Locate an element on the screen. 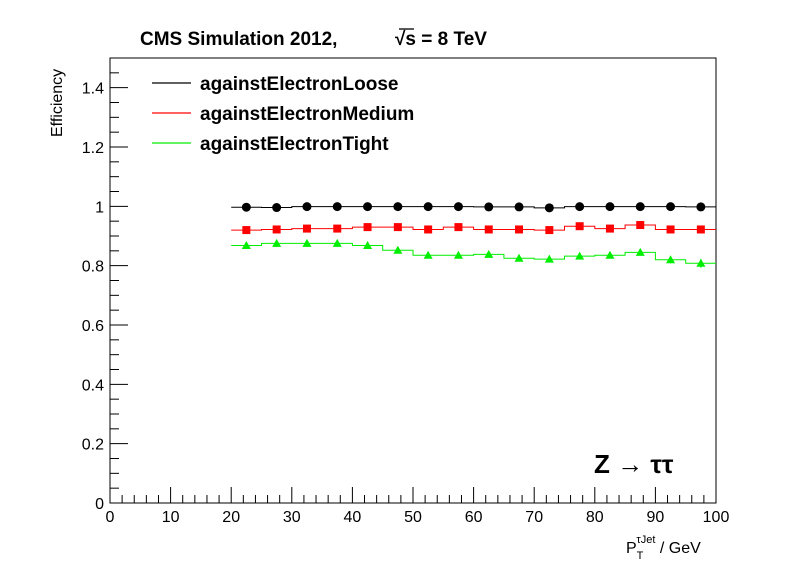 This screenshot has width=796, height=572. x-axis-label: PTτJet / GeV is located at coordinates (663, 548).